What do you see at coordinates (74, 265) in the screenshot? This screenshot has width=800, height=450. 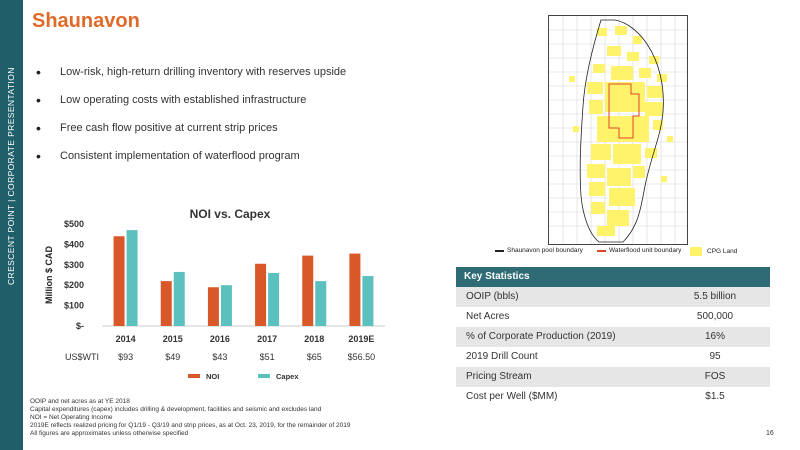 I see `y-tick-label: $300` at bounding box center [74, 265].